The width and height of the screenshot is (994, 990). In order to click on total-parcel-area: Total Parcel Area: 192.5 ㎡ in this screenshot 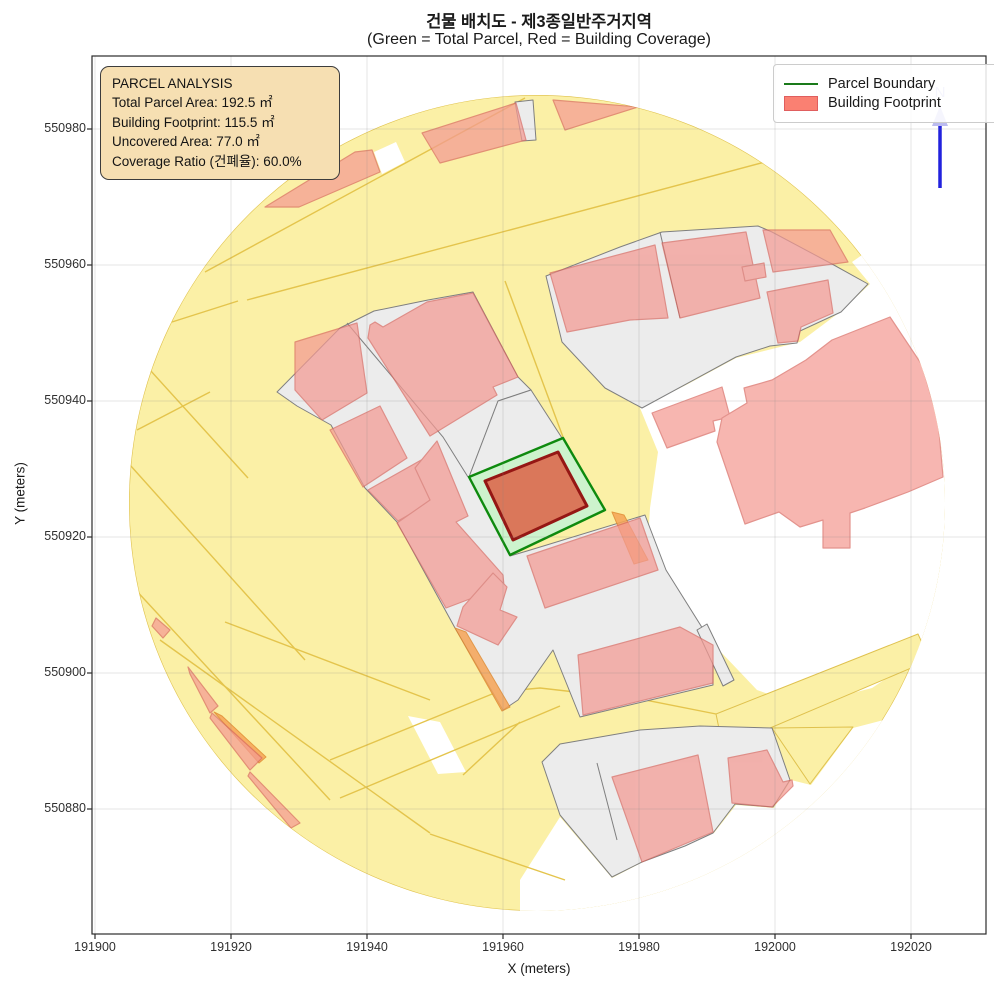, I will do `click(192, 103)`.